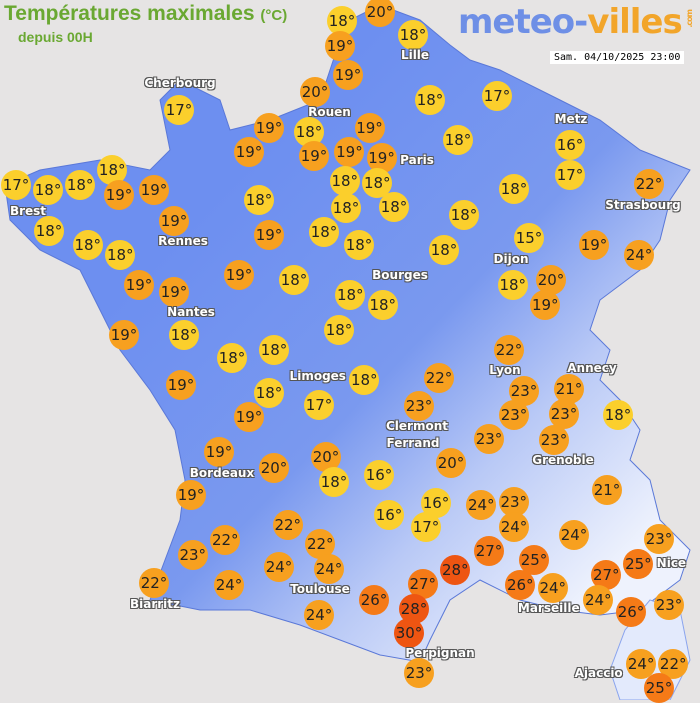  I want to click on temperature-marker: 28°, so click(455, 570).